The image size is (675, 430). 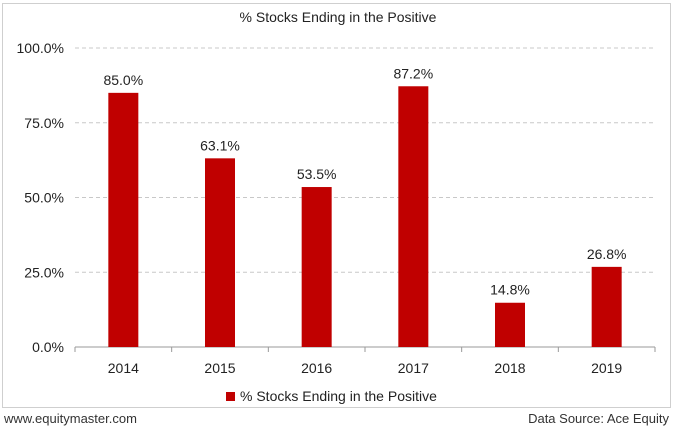 I want to click on x-tick-label: 2015, so click(x=219, y=368).